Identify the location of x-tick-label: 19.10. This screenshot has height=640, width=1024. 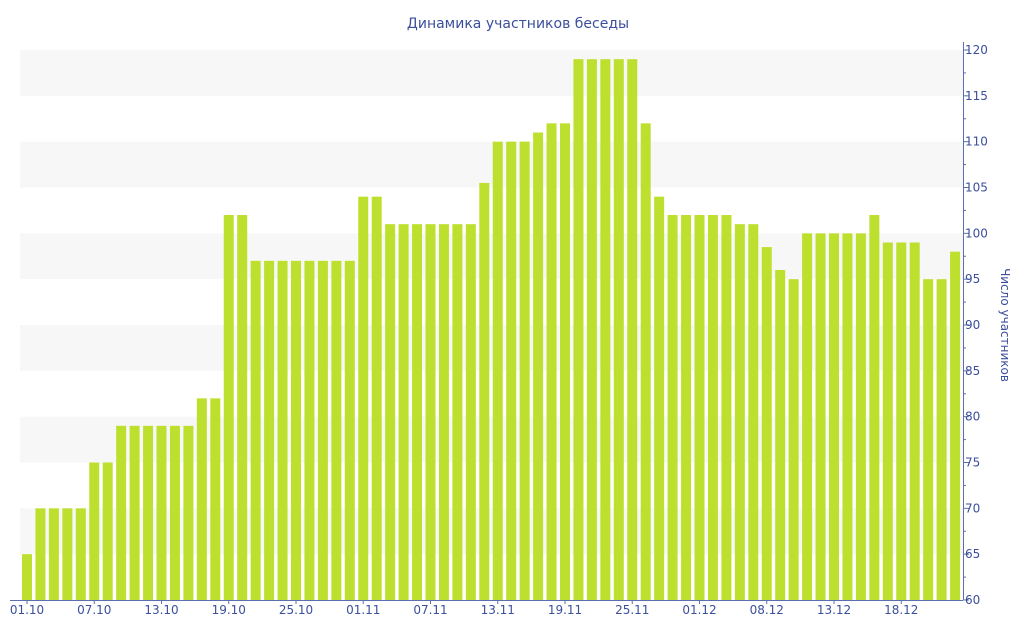
(229, 610).